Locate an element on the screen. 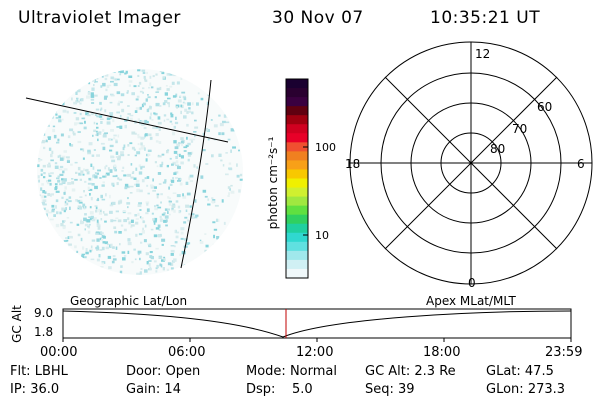 This screenshot has height=400, width=600. timeline-y-label: GC Alt is located at coordinates (17, 324).